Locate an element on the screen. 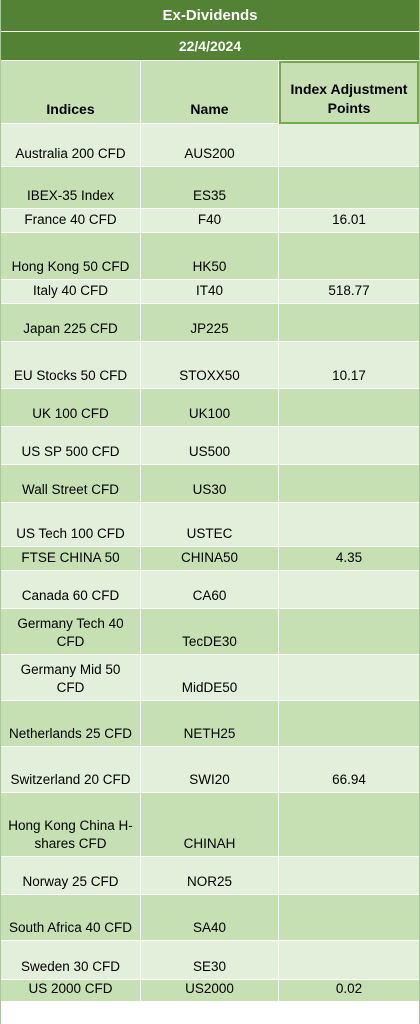  cell-name: TecDE30 is located at coordinates (210, 632).